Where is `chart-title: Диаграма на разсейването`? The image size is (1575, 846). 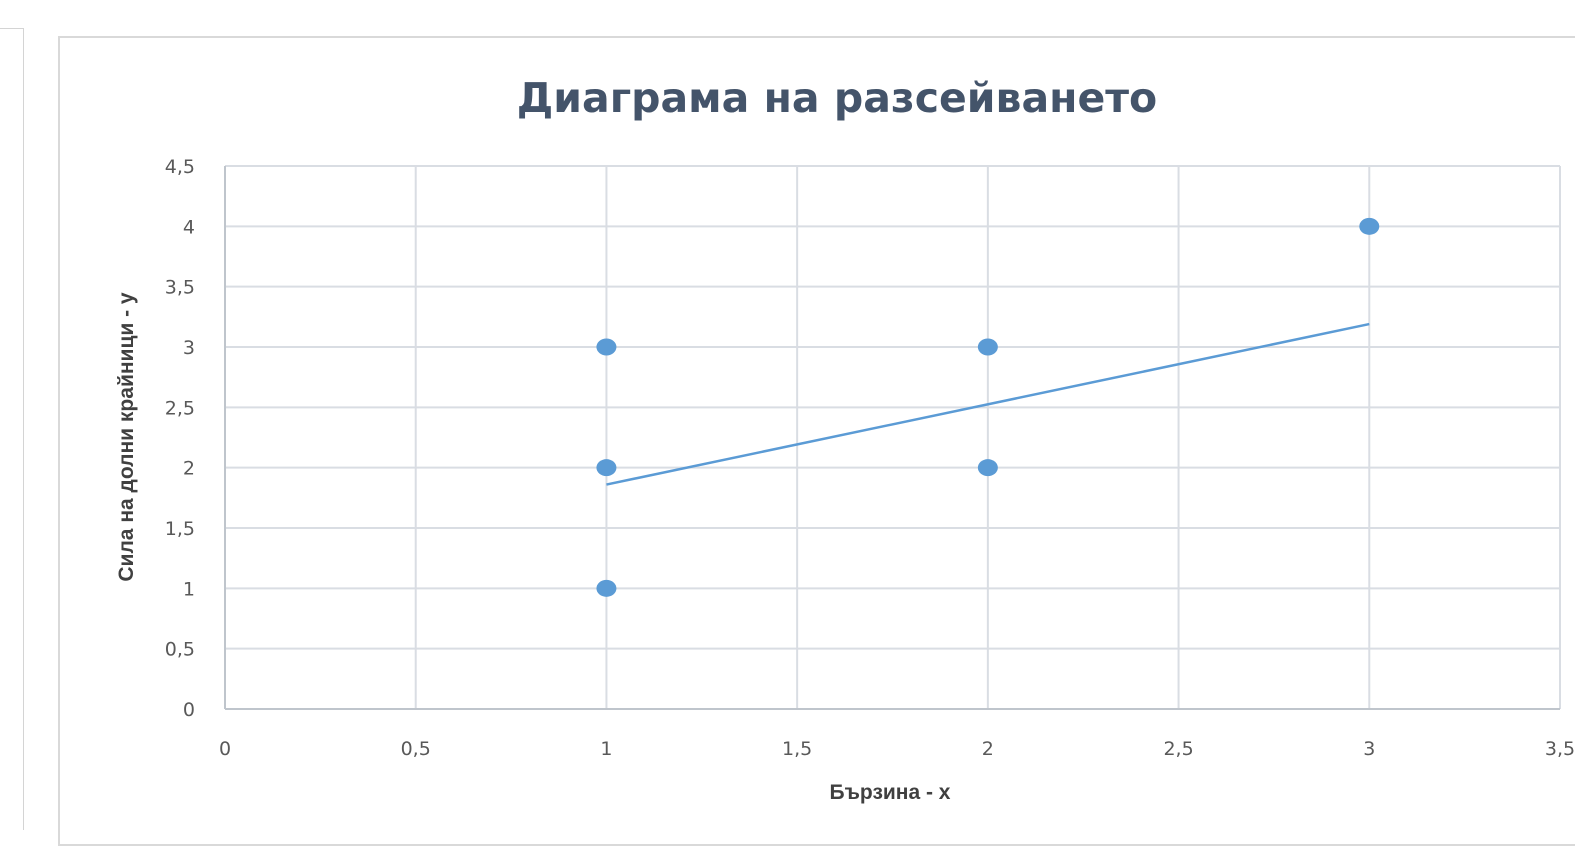
chart-title: Диаграма на разсейването is located at coordinates (837, 98).